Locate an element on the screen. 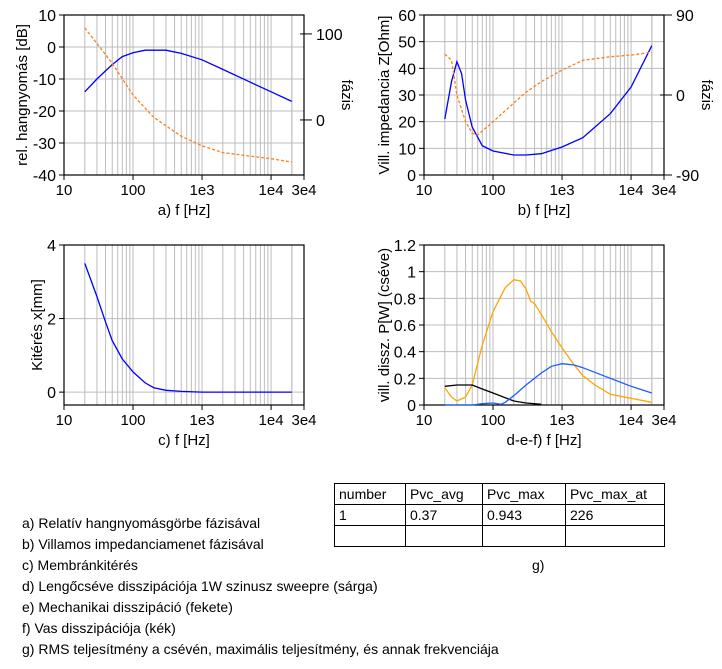 This screenshot has height=669, width=722. y-tick-label: 2 is located at coordinates (51, 320).